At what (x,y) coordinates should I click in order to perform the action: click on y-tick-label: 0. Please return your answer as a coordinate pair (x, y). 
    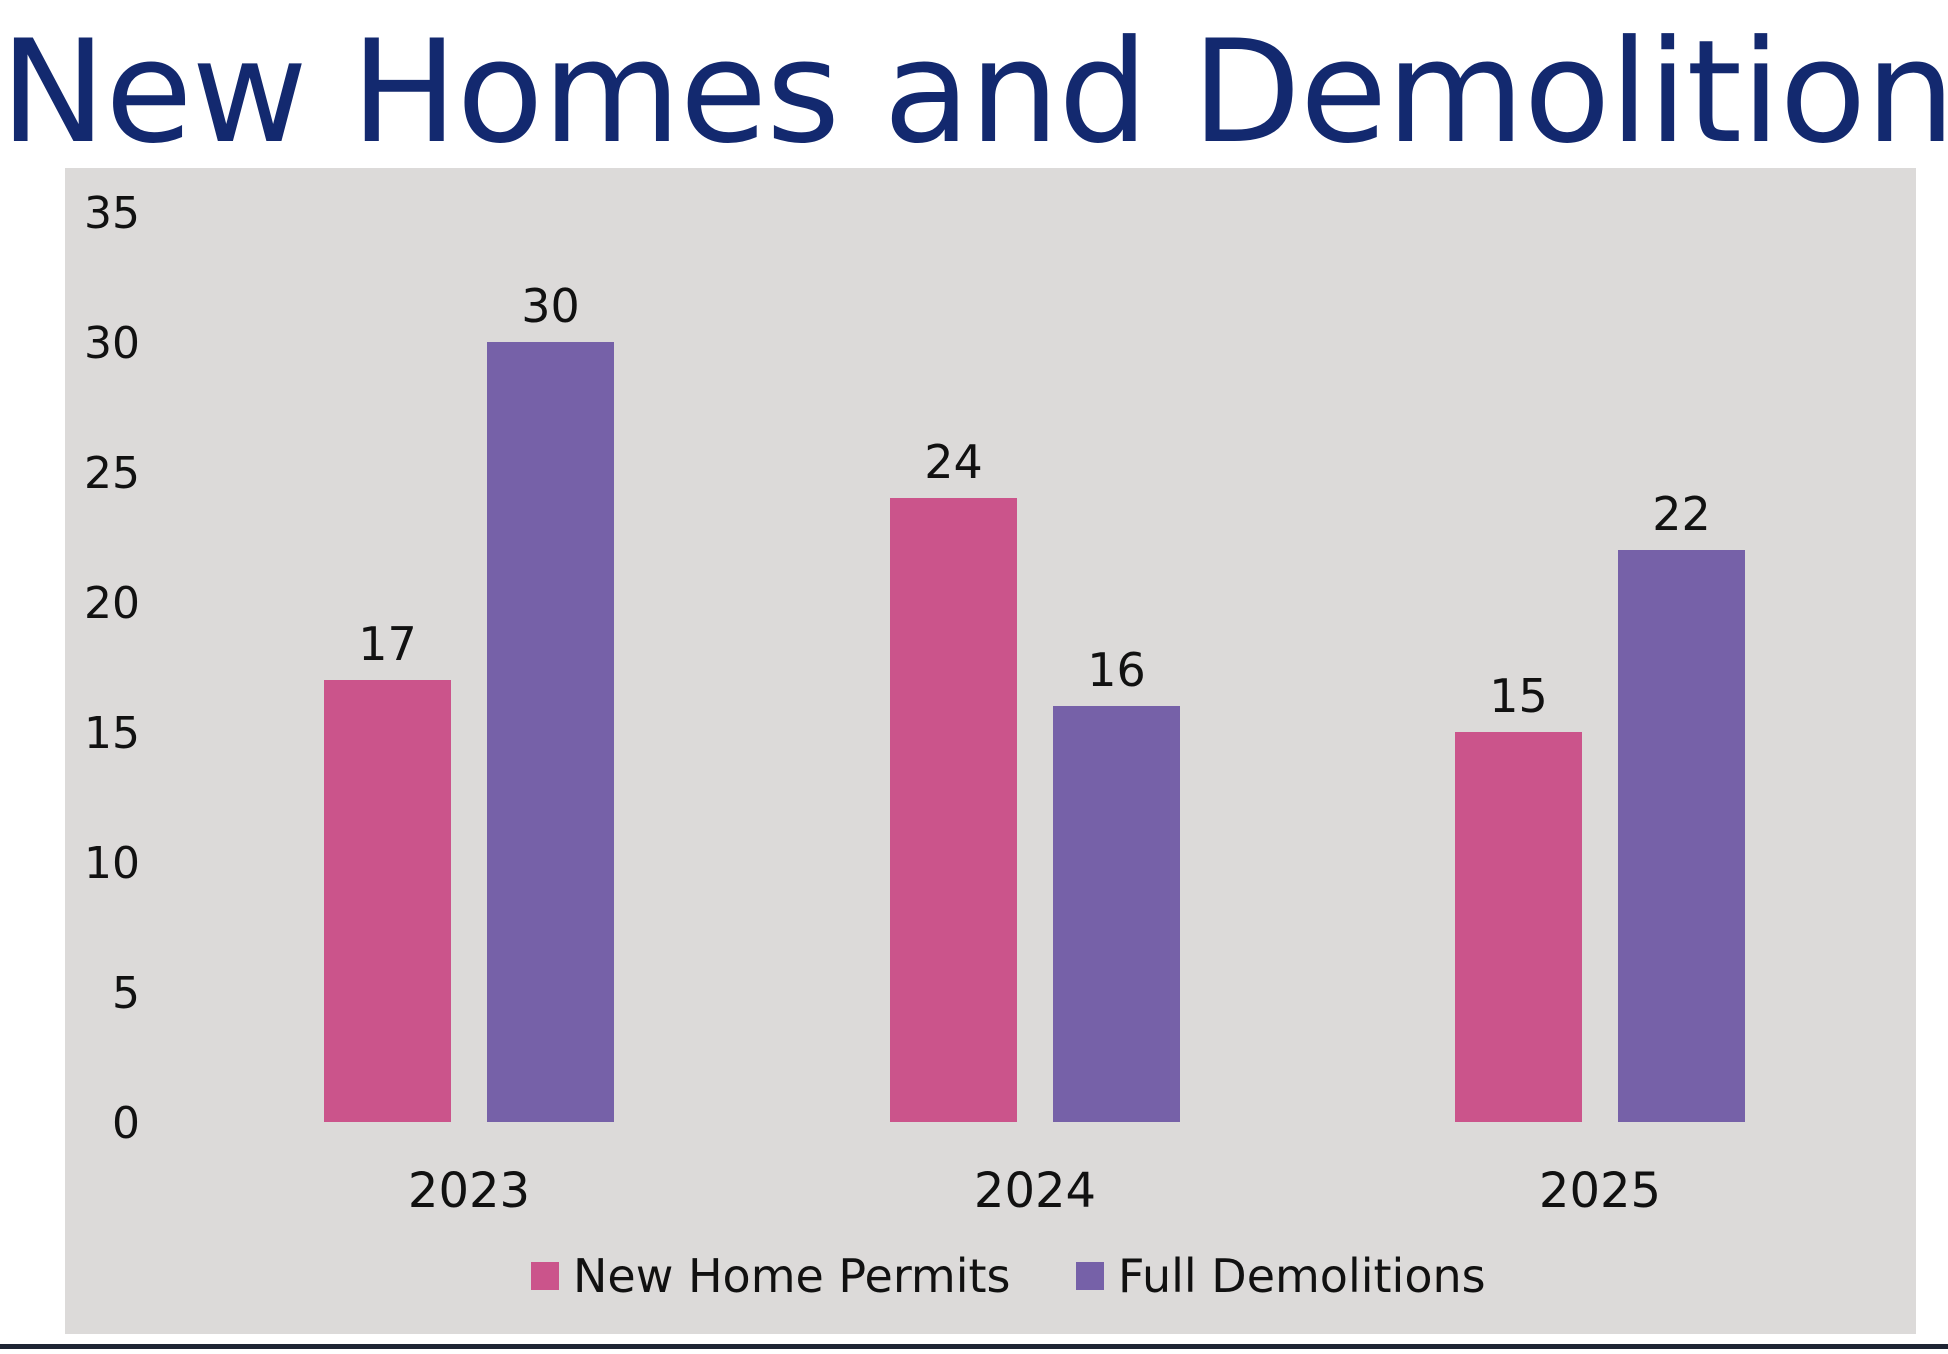
    Looking at the image, I should click on (126, 1123).